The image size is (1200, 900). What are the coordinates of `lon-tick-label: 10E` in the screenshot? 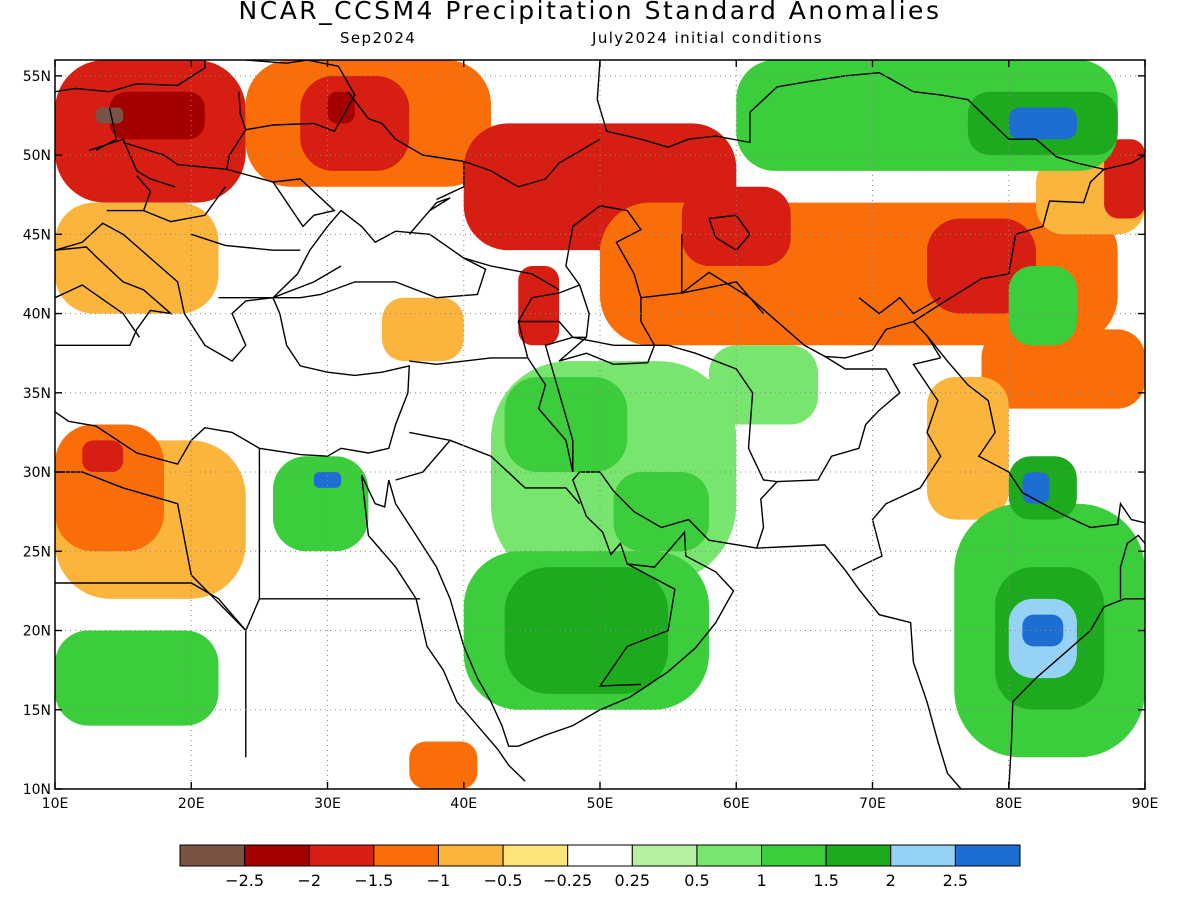 It's located at (55, 804).